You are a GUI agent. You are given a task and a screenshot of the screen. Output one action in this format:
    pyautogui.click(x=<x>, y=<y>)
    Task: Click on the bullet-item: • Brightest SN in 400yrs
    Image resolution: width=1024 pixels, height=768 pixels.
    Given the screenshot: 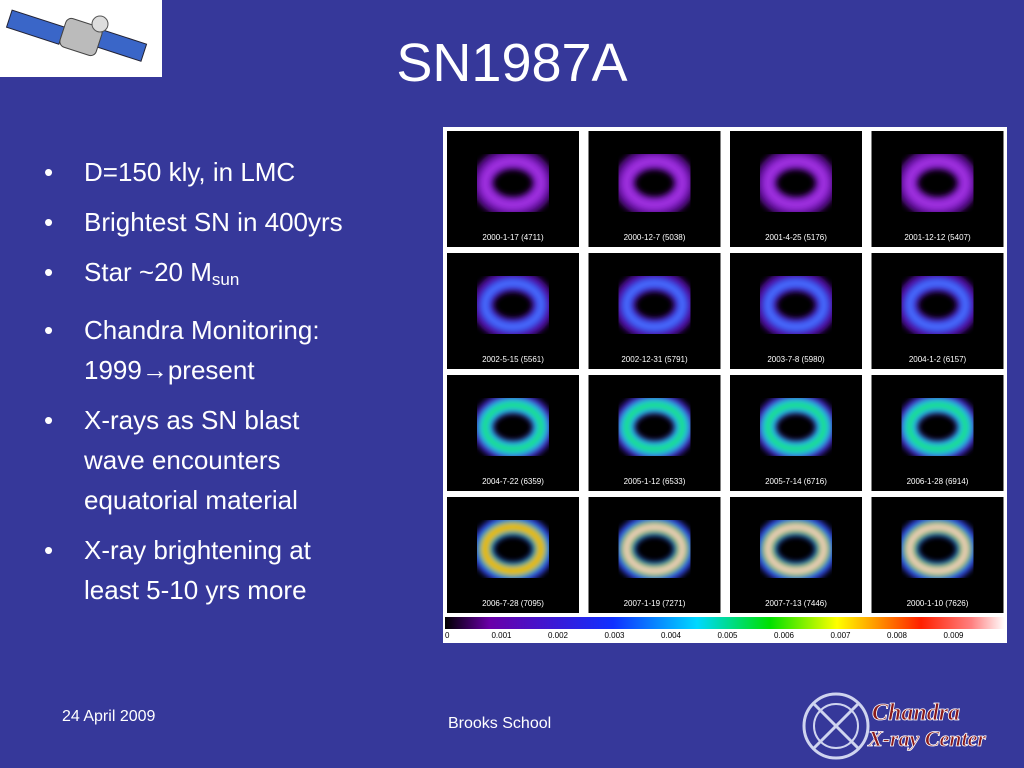 What is the action you would take?
    pyautogui.click(x=193, y=222)
    